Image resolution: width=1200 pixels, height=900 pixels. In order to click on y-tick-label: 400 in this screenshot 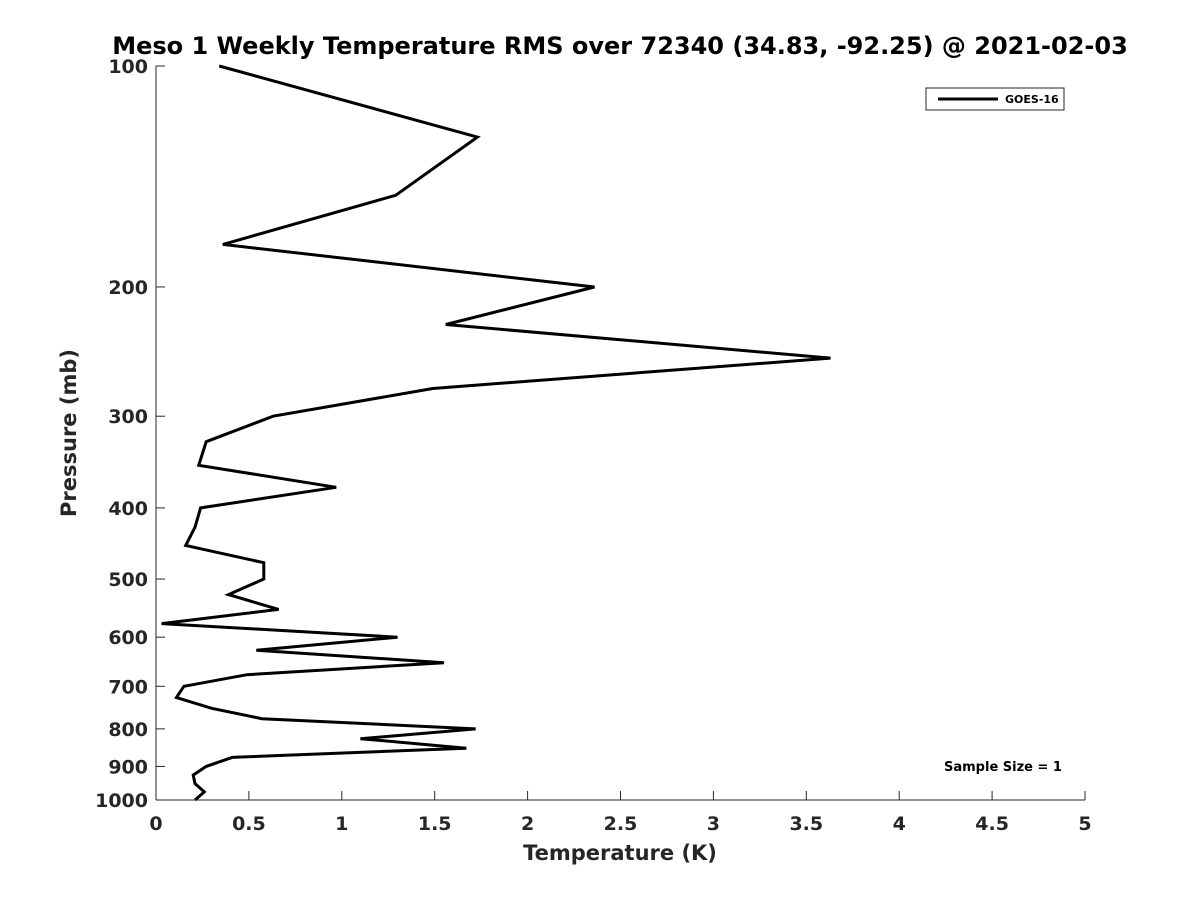, I will do `click(128, 509)`.